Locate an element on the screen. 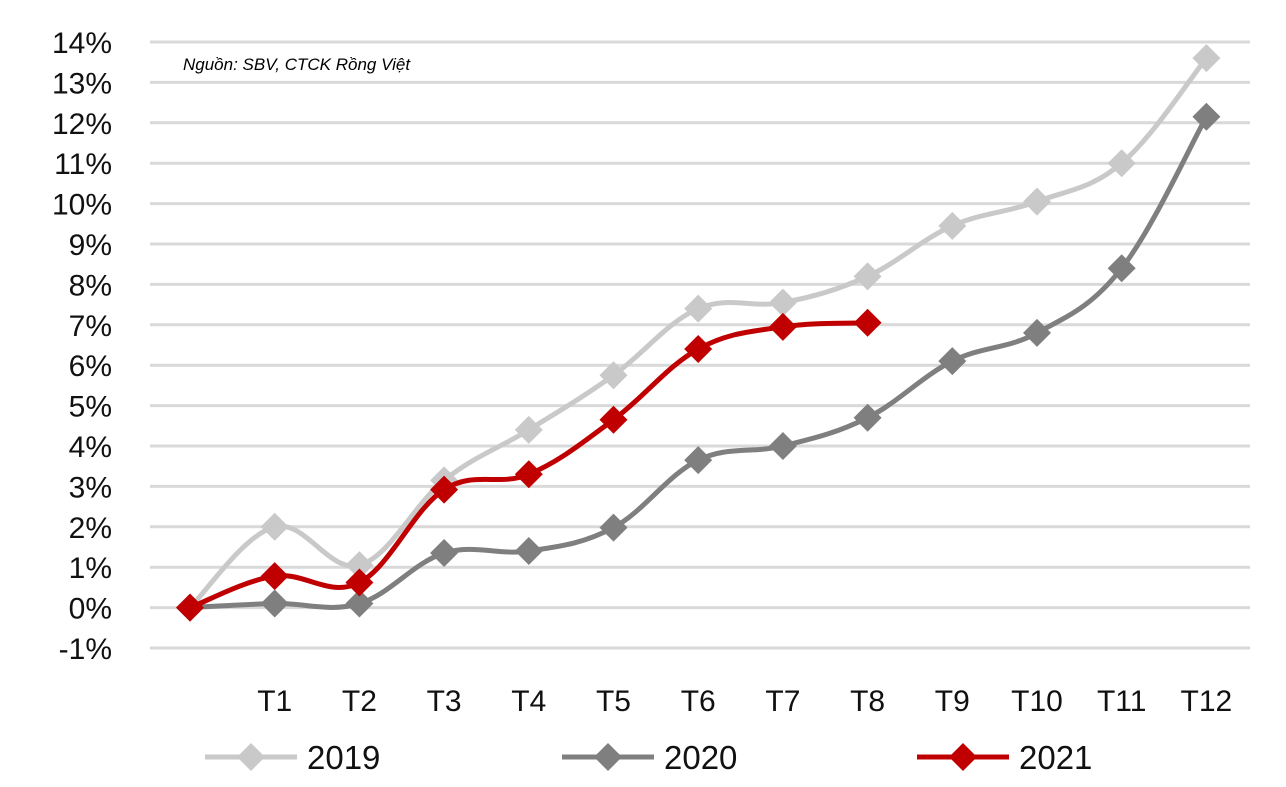 This screenshot has height=787, width=1286. legend: 2019 2020 2021 is located at coordinates (648, 757).